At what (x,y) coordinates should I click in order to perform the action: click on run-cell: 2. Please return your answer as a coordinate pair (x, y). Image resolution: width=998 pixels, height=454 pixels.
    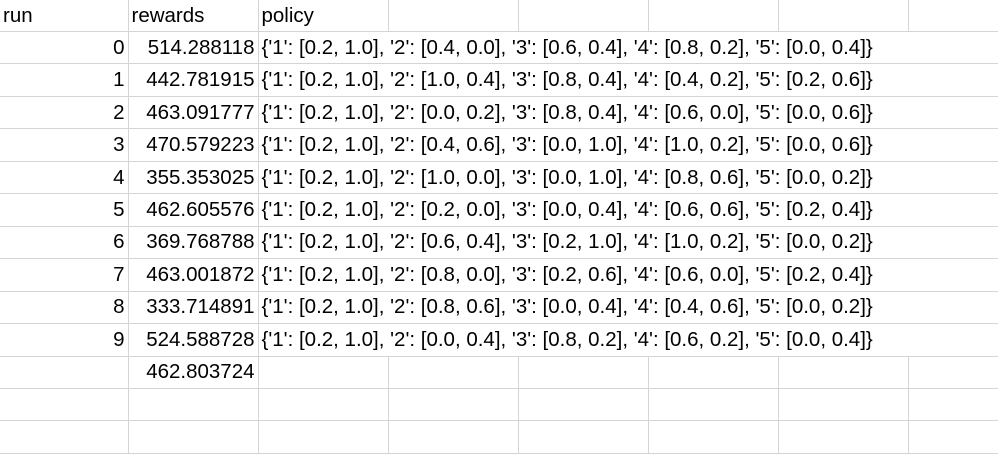
    Looking at the image, I should click on (64, 113).